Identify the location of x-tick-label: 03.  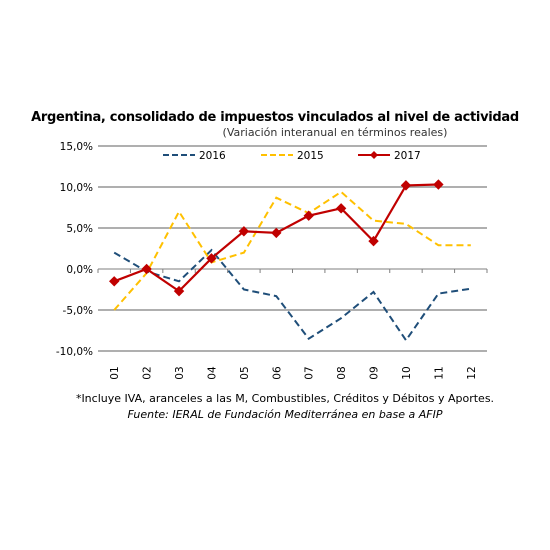
(180, 372).